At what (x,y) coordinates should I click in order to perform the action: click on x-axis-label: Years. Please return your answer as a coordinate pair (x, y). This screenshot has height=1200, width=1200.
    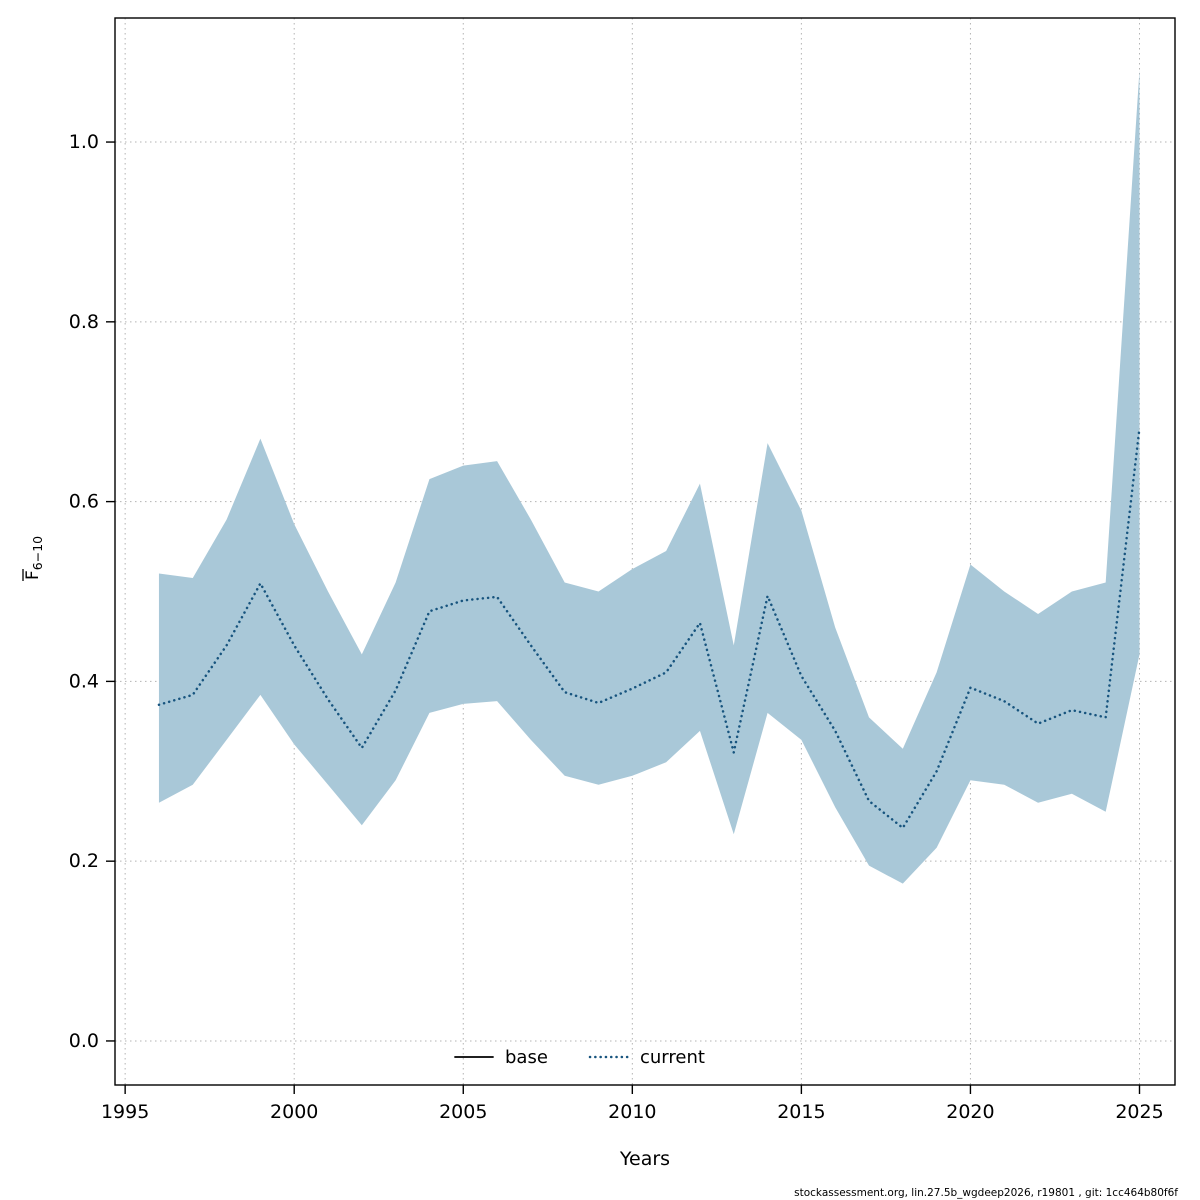
    Looking at the image, I should click on (644, 1159).